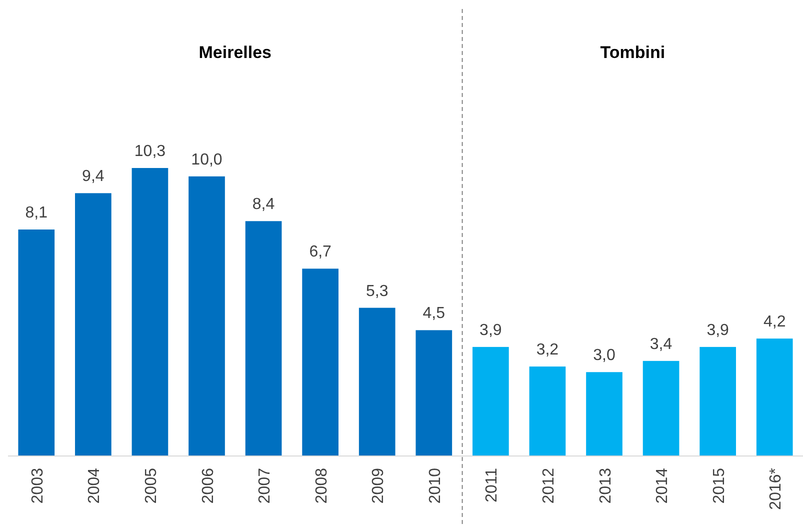 This screenshot has height=526, width=803. What do you see at coordinates (435, 486) in the screenshot?
I see `x-tick-label: 2010` at bounding box center [435, 486].